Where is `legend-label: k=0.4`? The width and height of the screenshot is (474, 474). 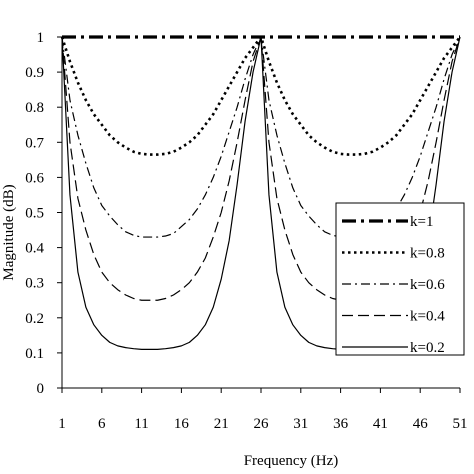
legend-label: k=0.4 is located at coordinates (427, 317).